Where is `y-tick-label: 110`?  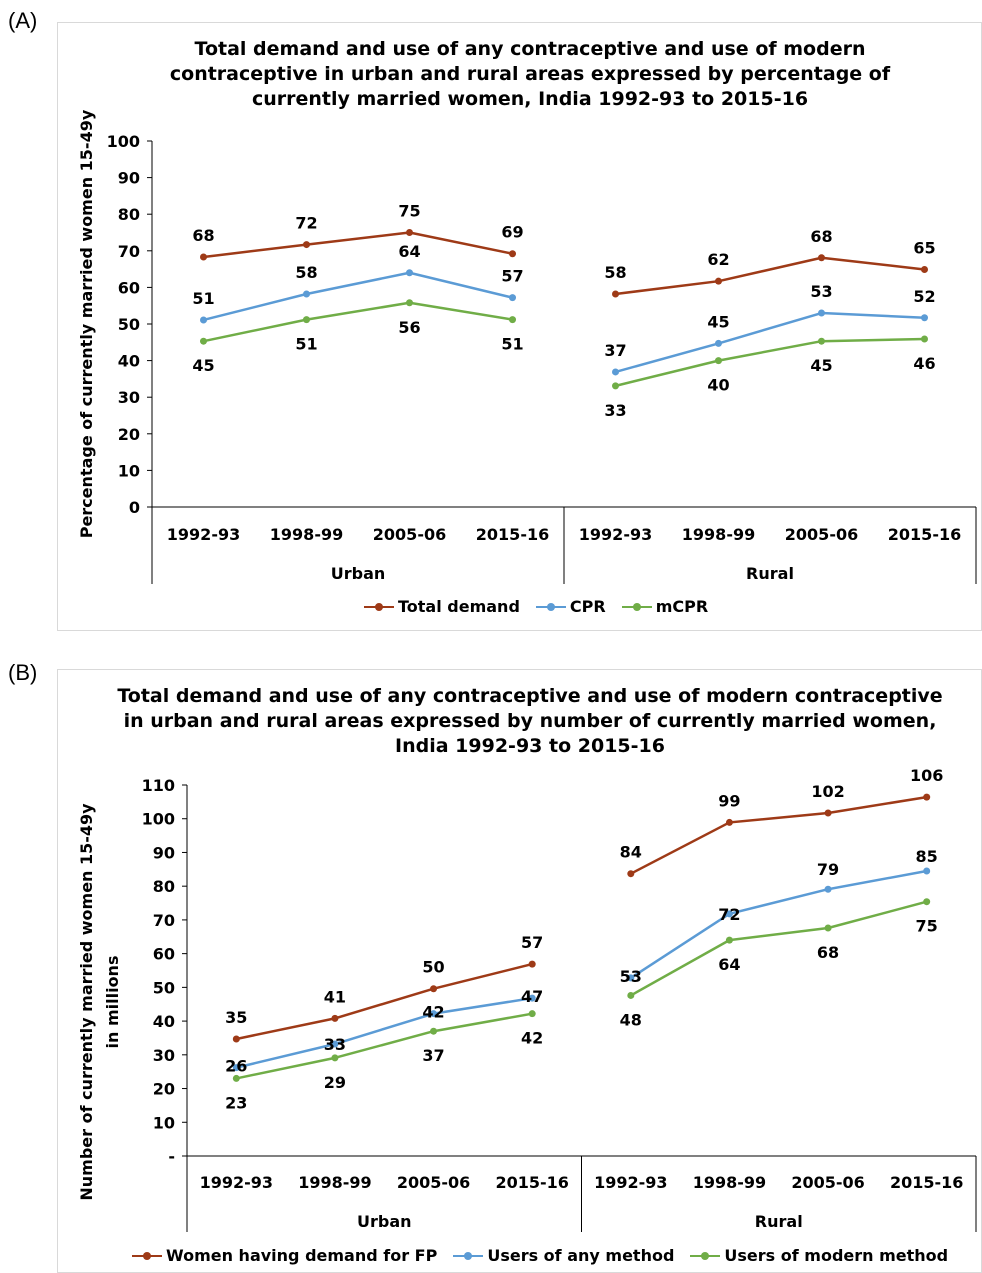 y-tick-label: 110 is located at coordinates (158, 785).